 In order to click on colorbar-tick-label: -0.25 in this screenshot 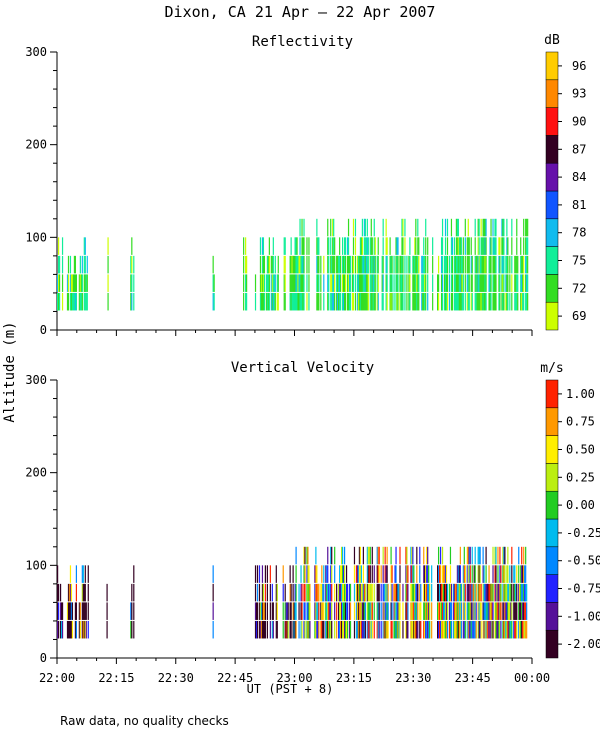, I will do `click(583, 533)`.